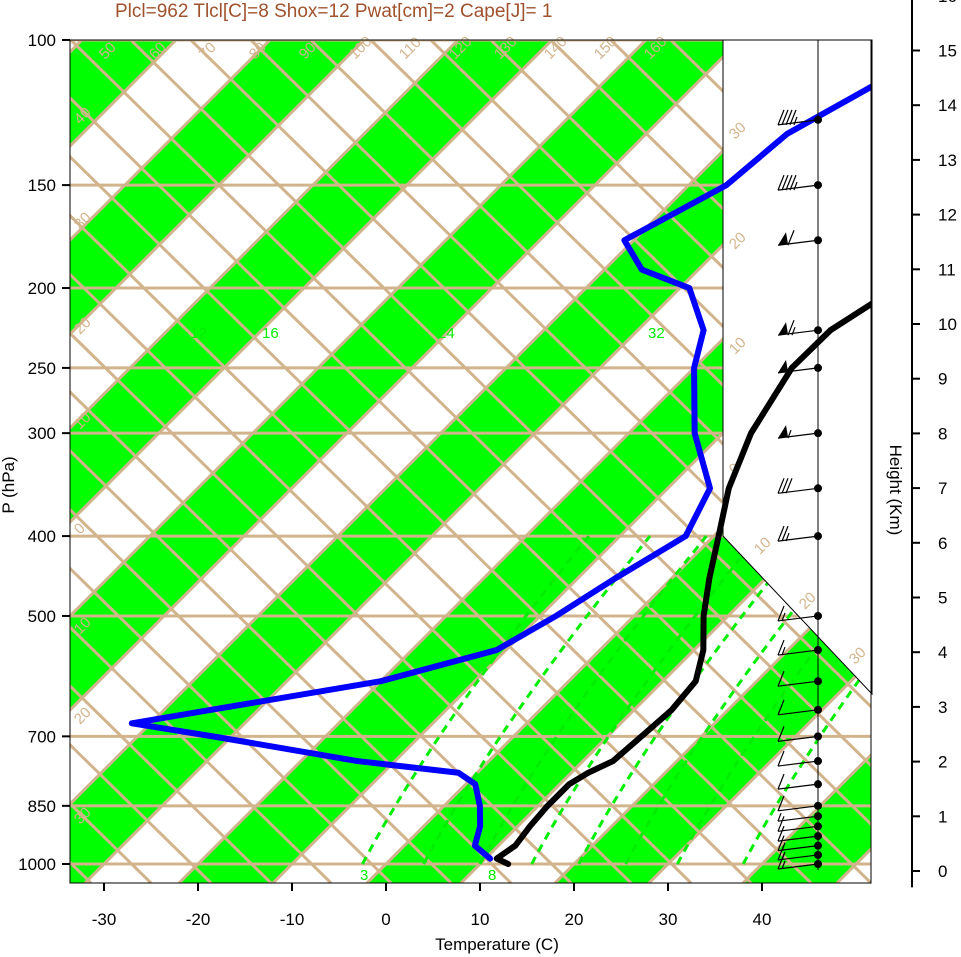 The width and height of the screenshot is (961, 957). What do you see at coordinates (198, 919) in the screenshot?
I see `x-tick-label: -20` at bounding box center [198, 919].